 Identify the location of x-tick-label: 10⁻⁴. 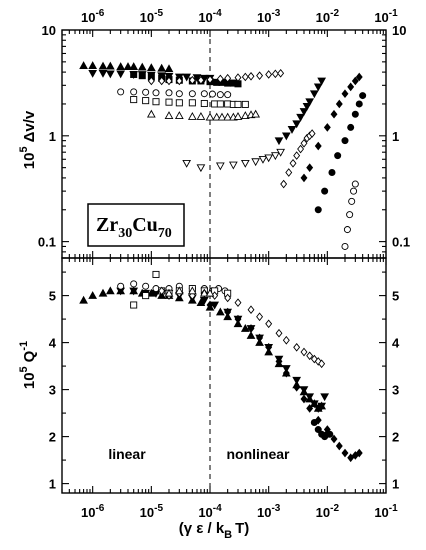
(210, 511).